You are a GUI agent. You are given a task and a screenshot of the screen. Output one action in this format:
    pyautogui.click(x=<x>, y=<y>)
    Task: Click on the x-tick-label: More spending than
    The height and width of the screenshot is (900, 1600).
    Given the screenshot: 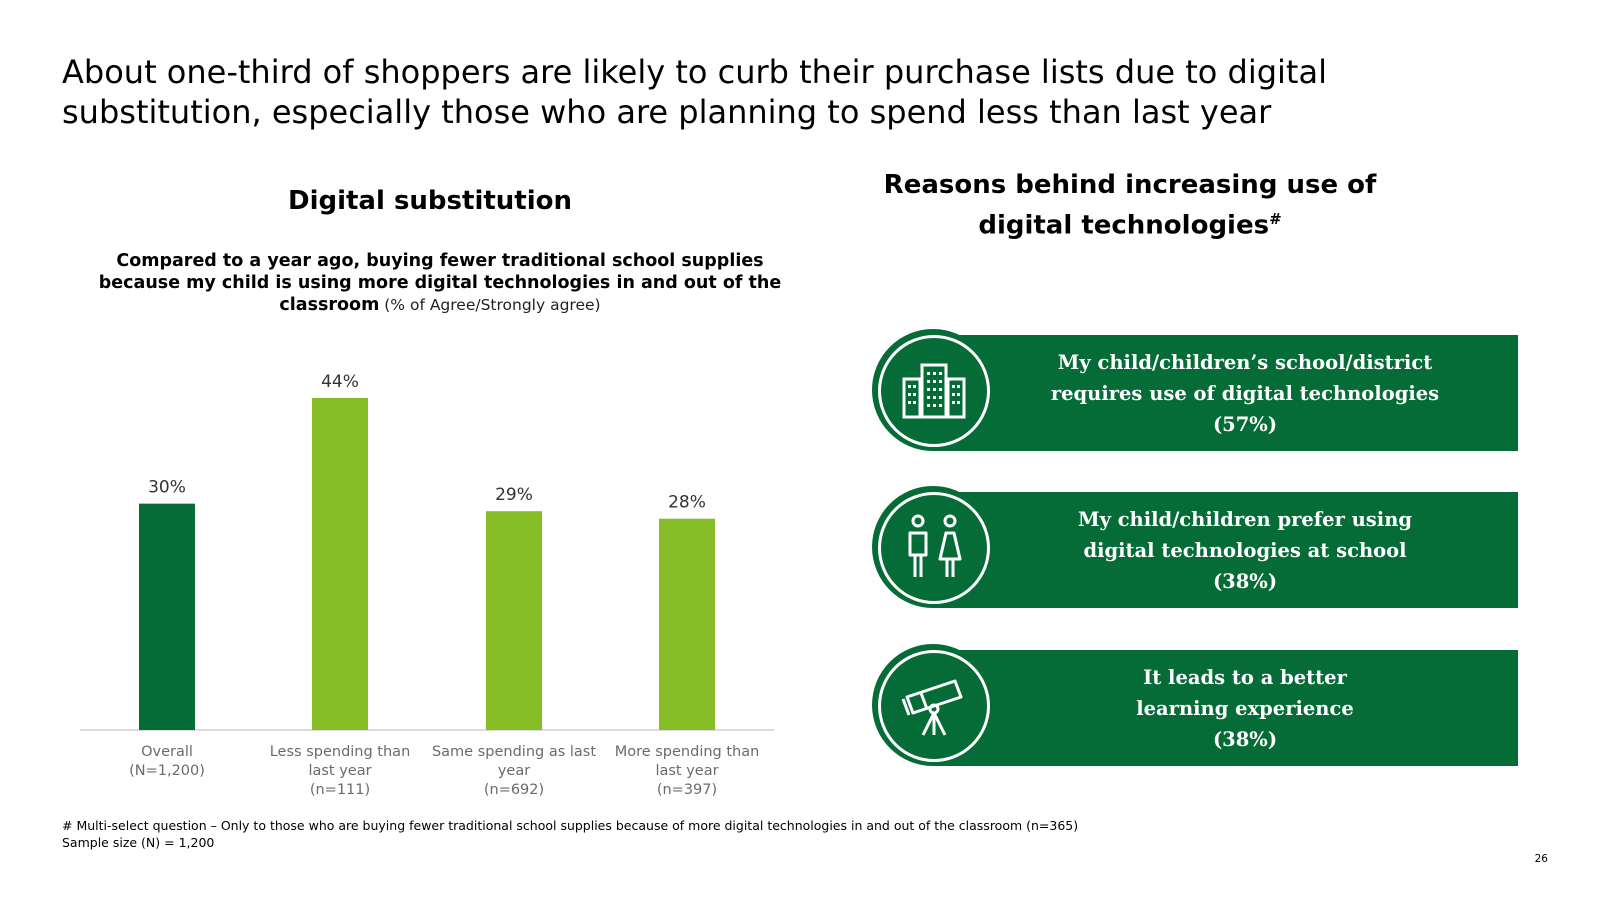 What is the action you would take?
    pyautogui.click(x=687, y=752)
    